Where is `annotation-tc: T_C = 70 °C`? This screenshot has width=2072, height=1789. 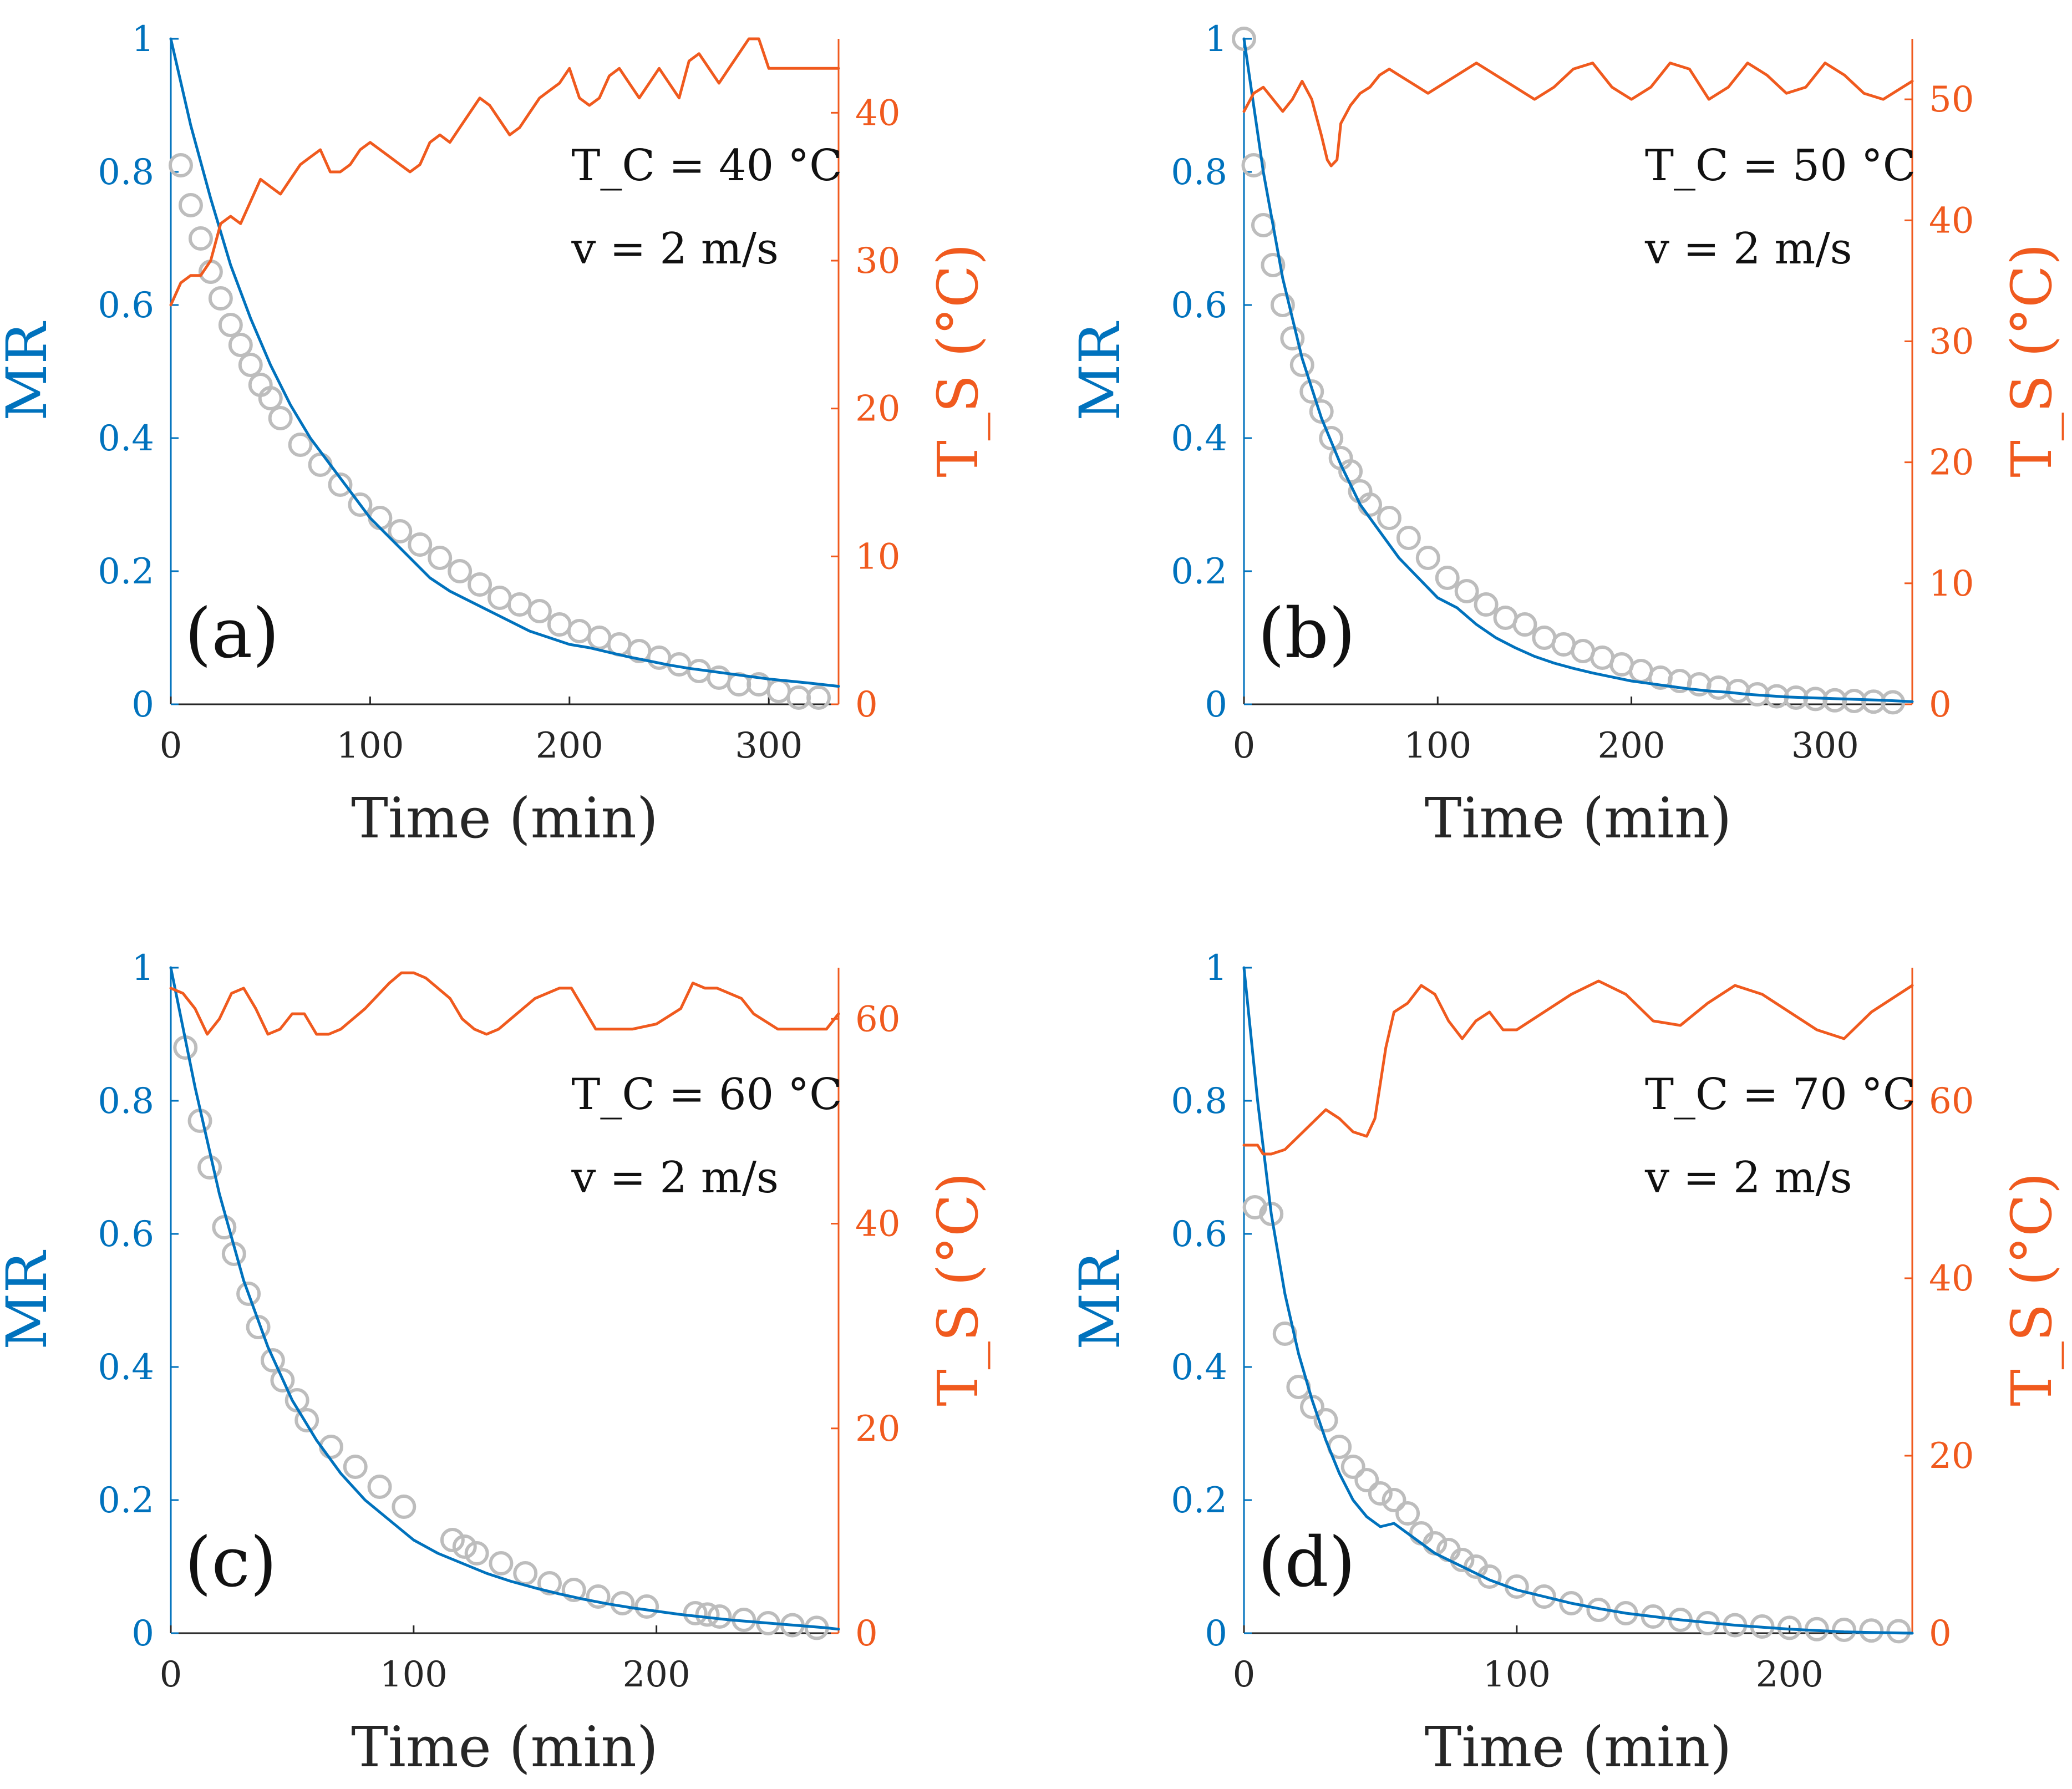 annotation-tc: T_C = 70 °C is located at coordinates (1780, 1095).